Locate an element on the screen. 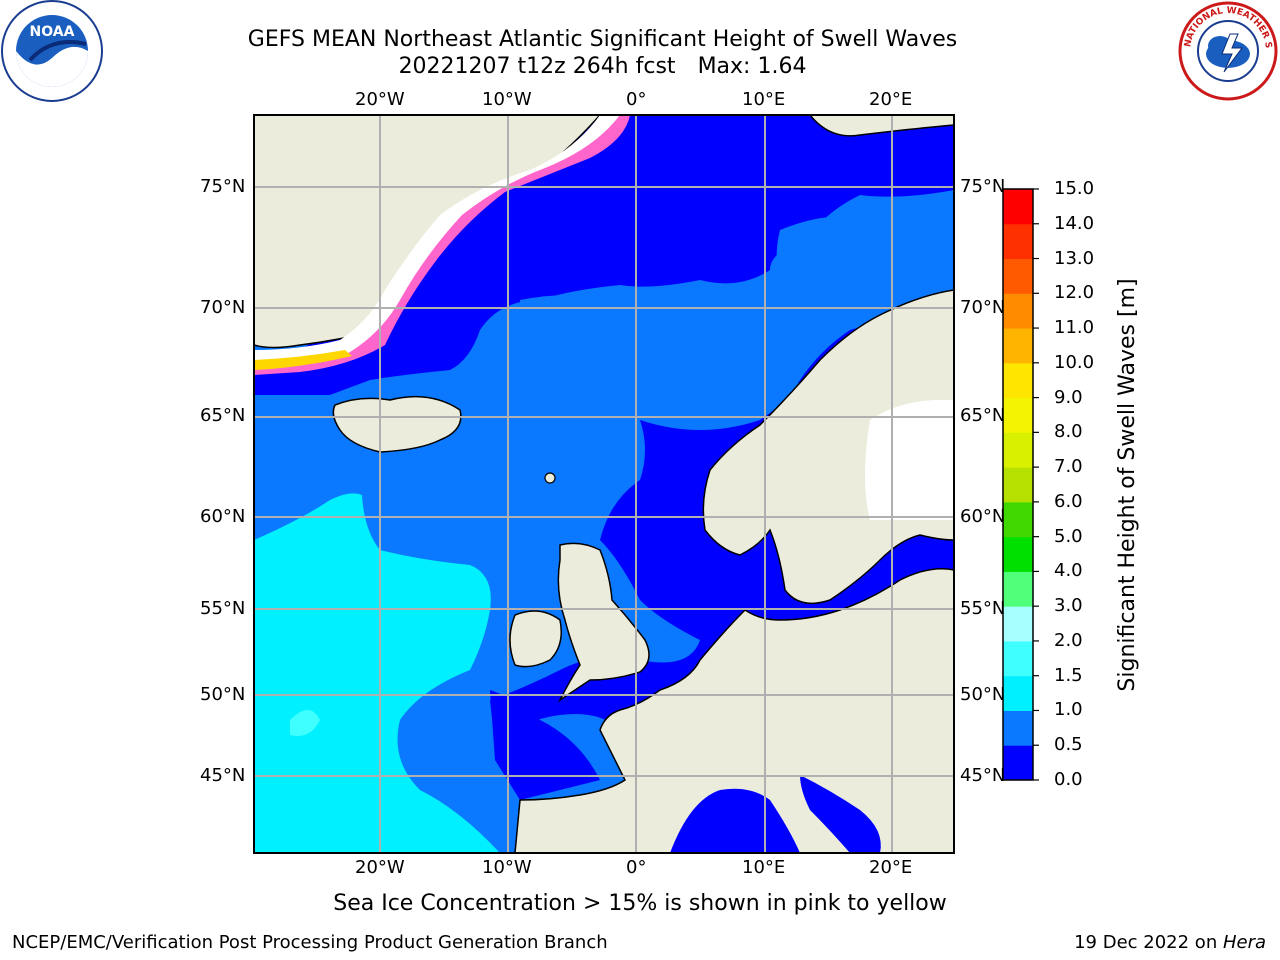 This screenshot has width=1280, height=960. mediterranean-west is located at coordinates (735, 820).